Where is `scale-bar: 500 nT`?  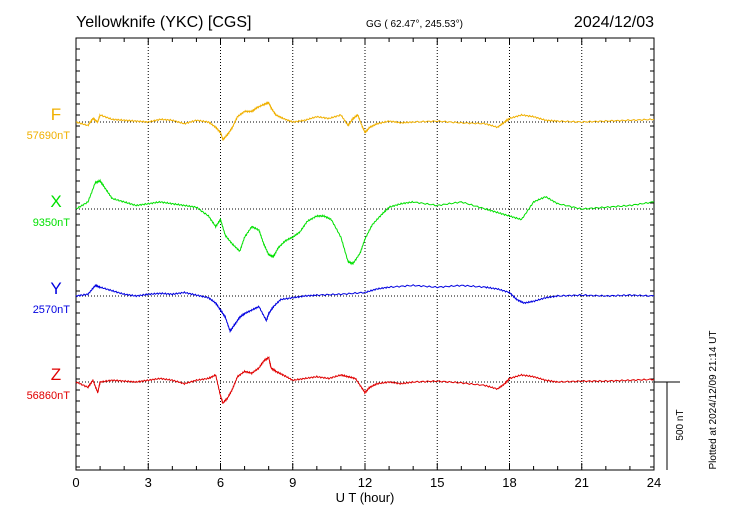 scale-bar: 500 nT is located at coordinates (670, 425).